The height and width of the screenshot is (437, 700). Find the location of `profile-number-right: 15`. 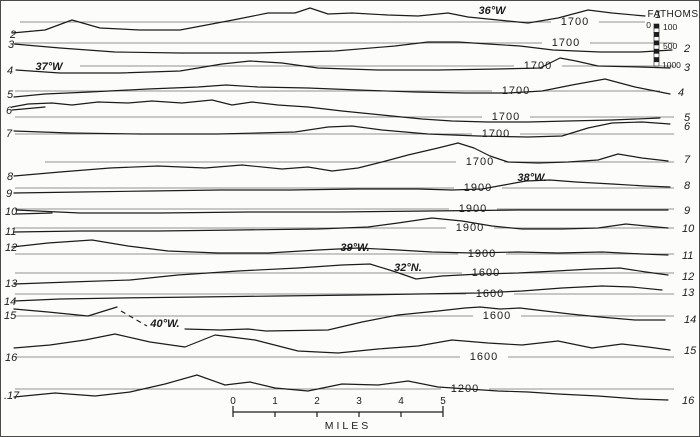

profile-number-right: 15 is located at coordinates (690, 351).